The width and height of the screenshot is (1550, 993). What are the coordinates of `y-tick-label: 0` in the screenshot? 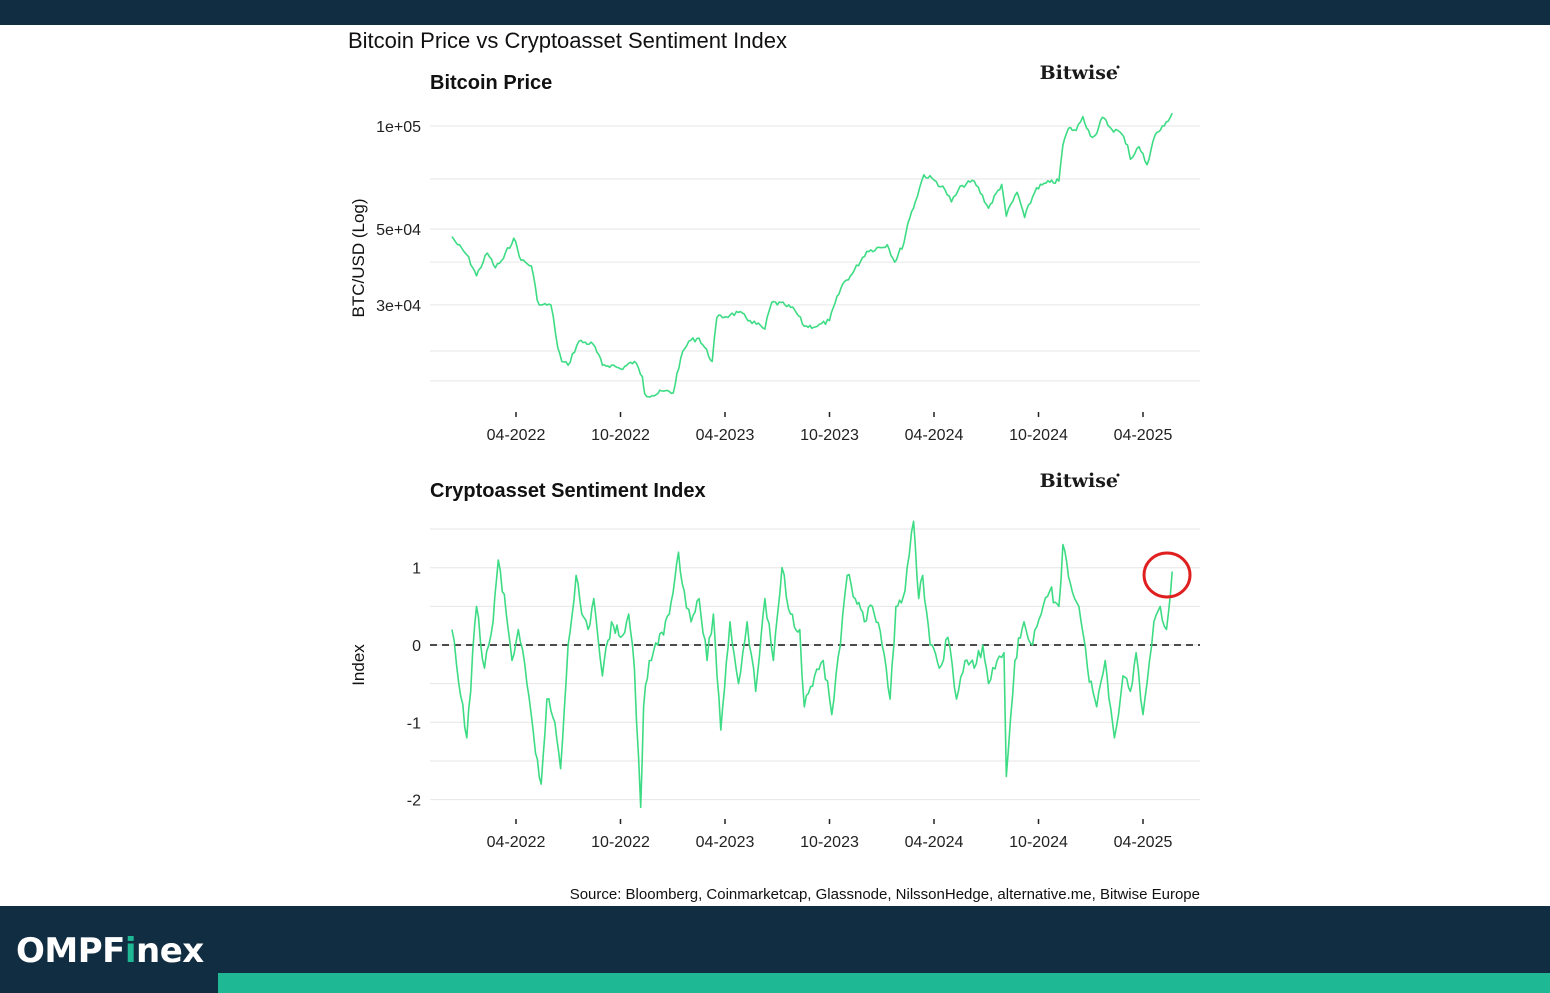 It's located at (416, 646).